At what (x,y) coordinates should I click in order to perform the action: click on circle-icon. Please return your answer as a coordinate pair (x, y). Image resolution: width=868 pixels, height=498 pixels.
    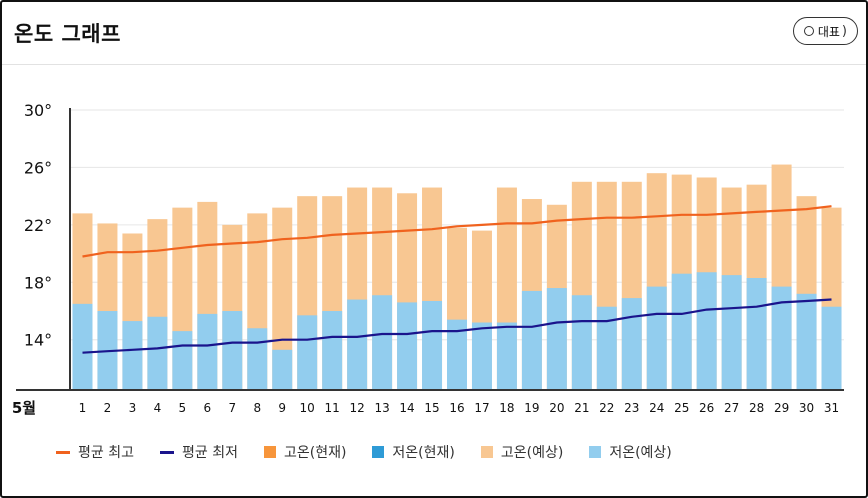
    Looking at the image, I should click on (808, 31).